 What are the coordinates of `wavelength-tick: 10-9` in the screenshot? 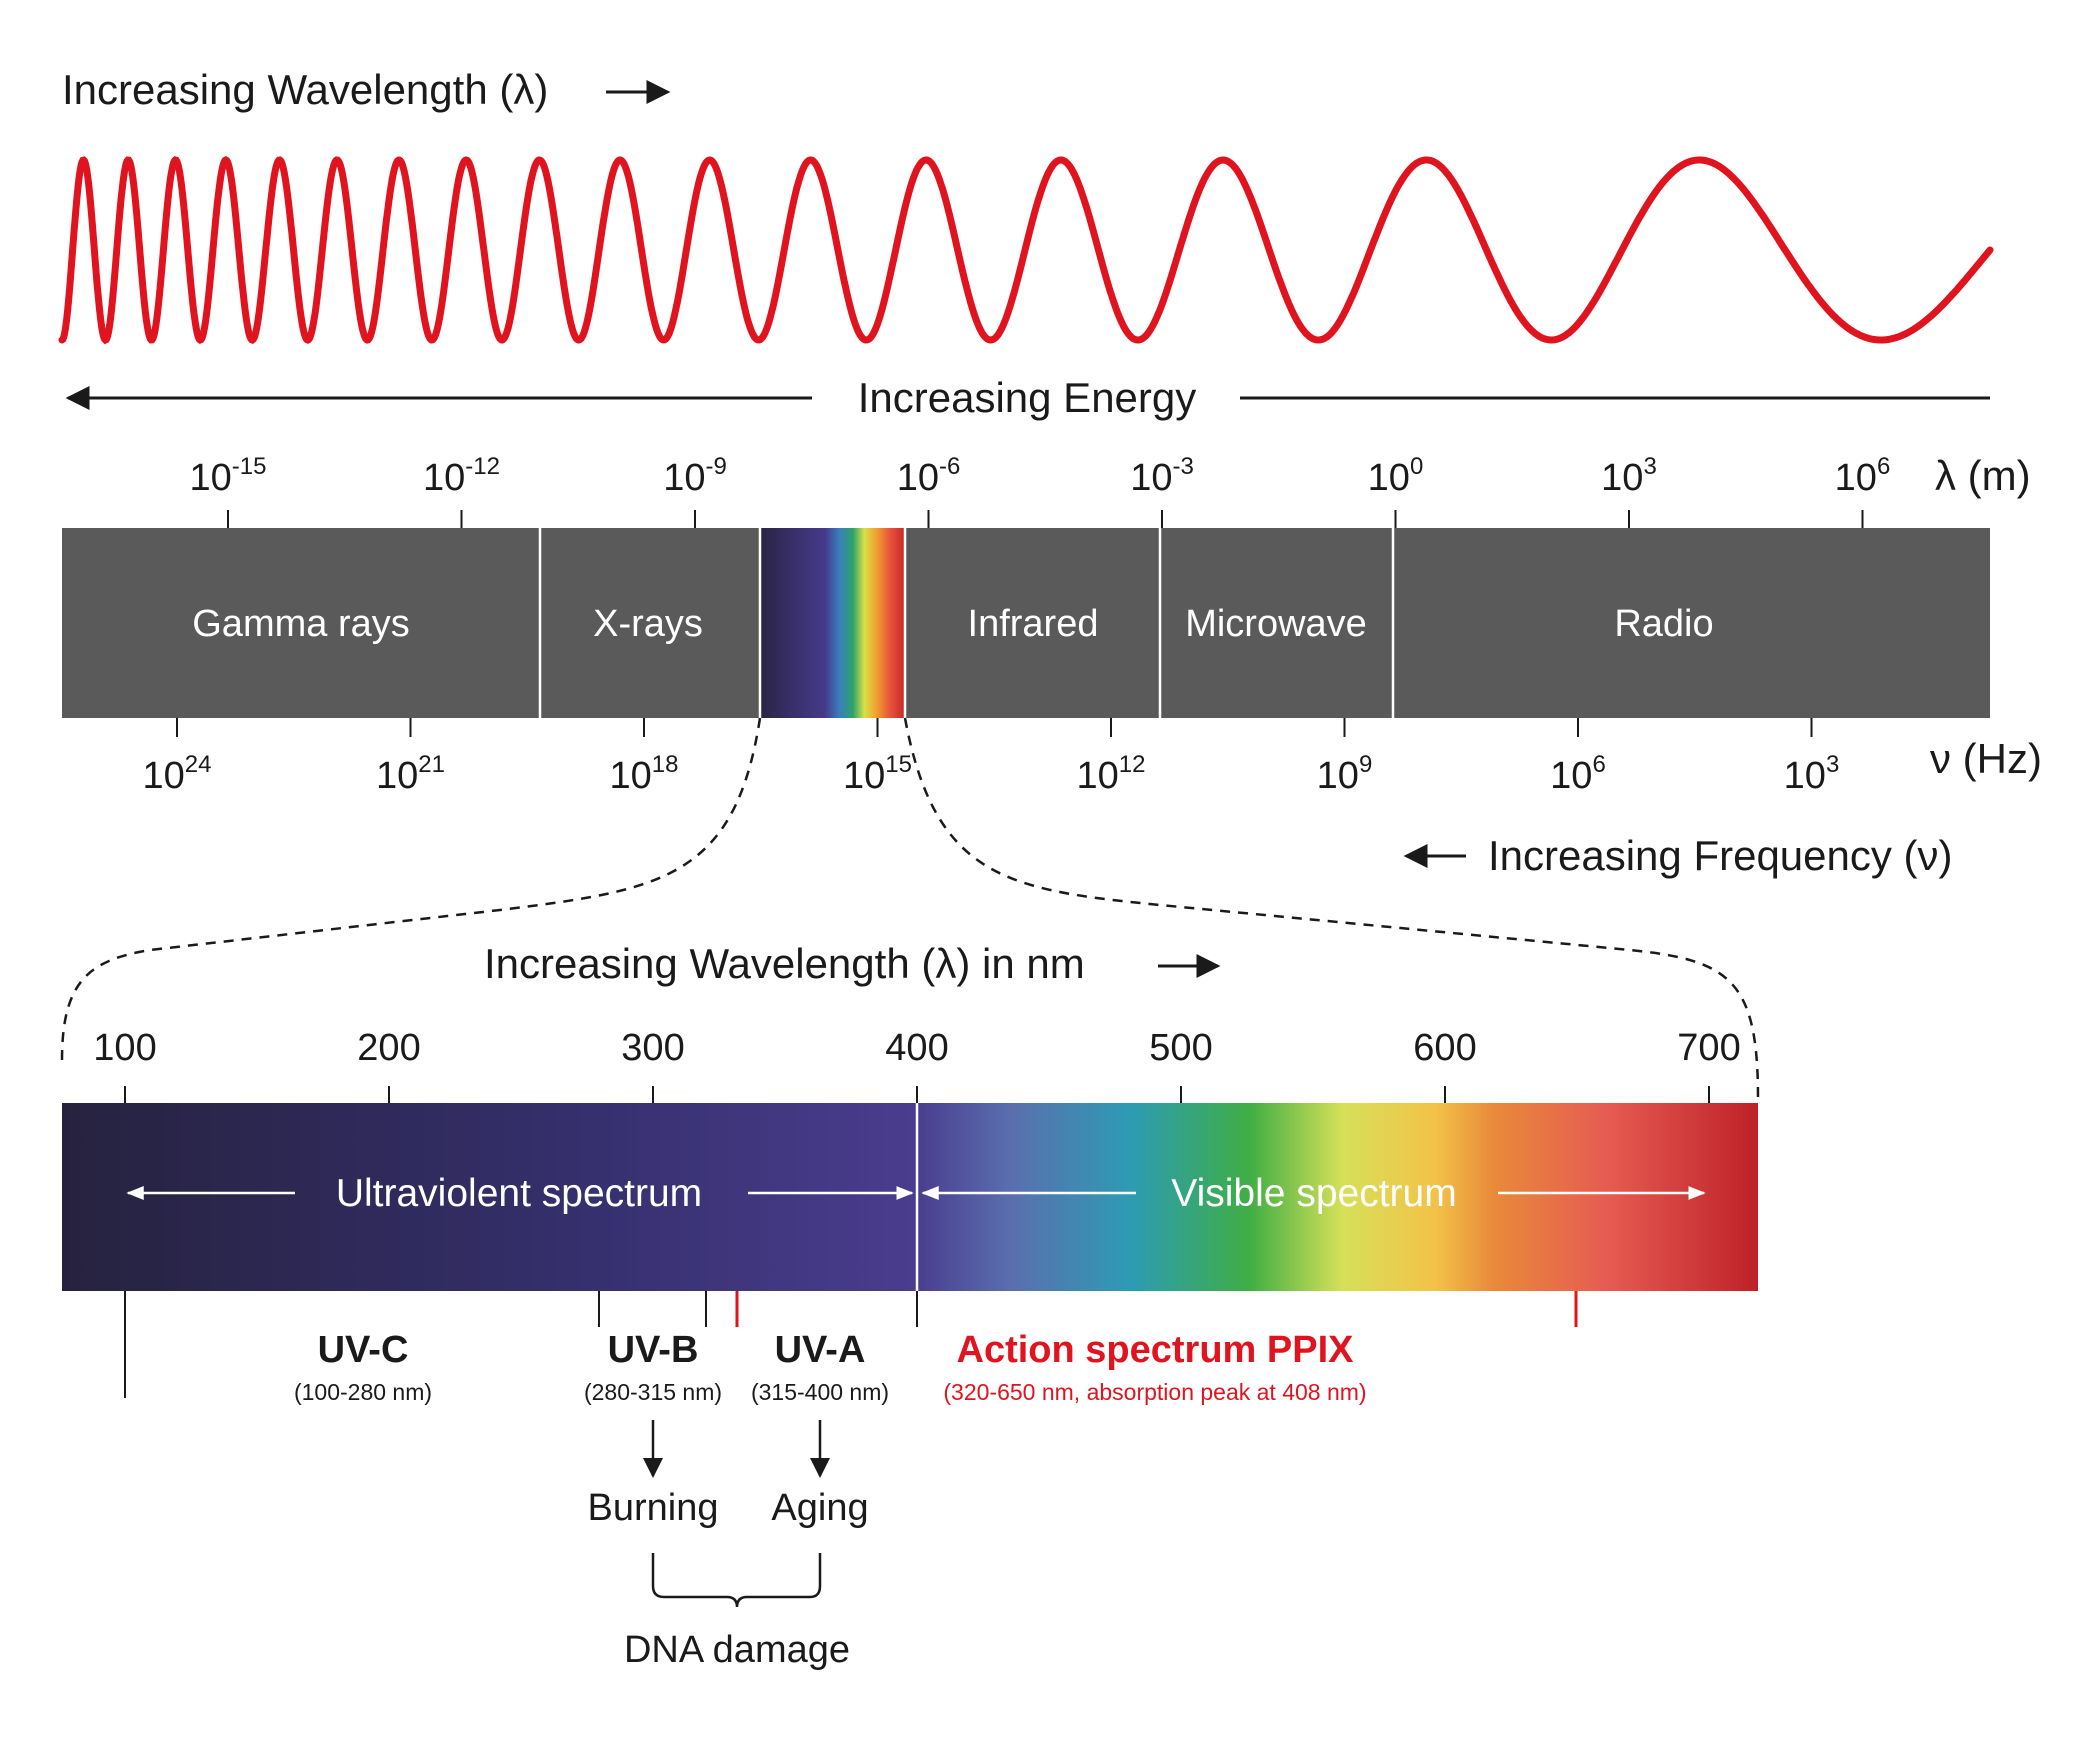 It's located at (695, 490).